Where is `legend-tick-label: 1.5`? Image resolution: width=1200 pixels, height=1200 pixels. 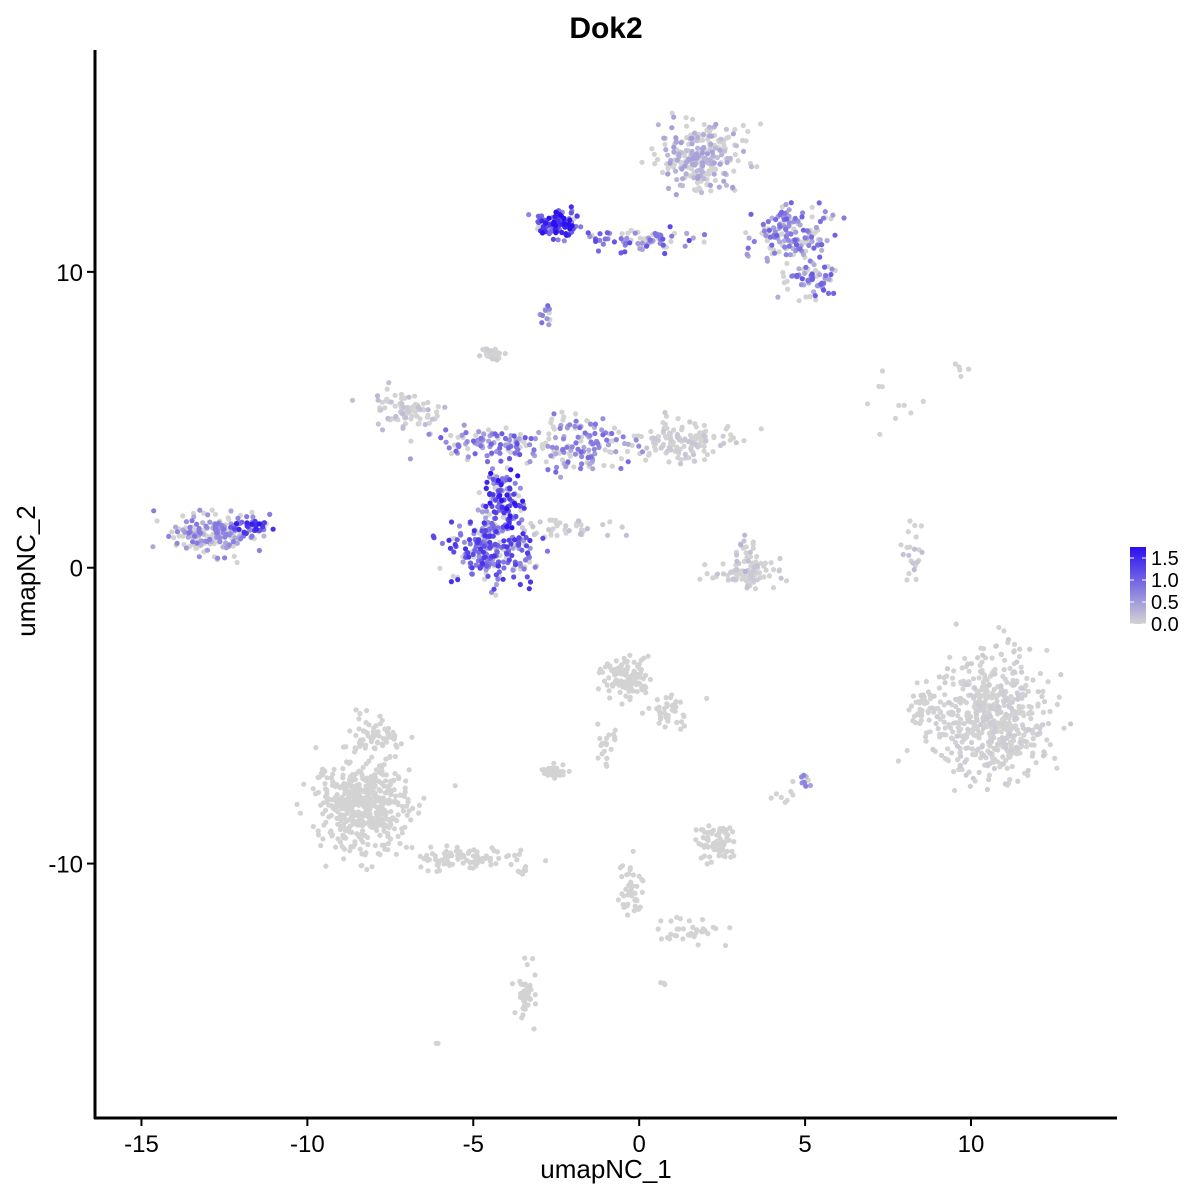
legend-tick-label: 1.5 is located at coordinates (1165, 559).